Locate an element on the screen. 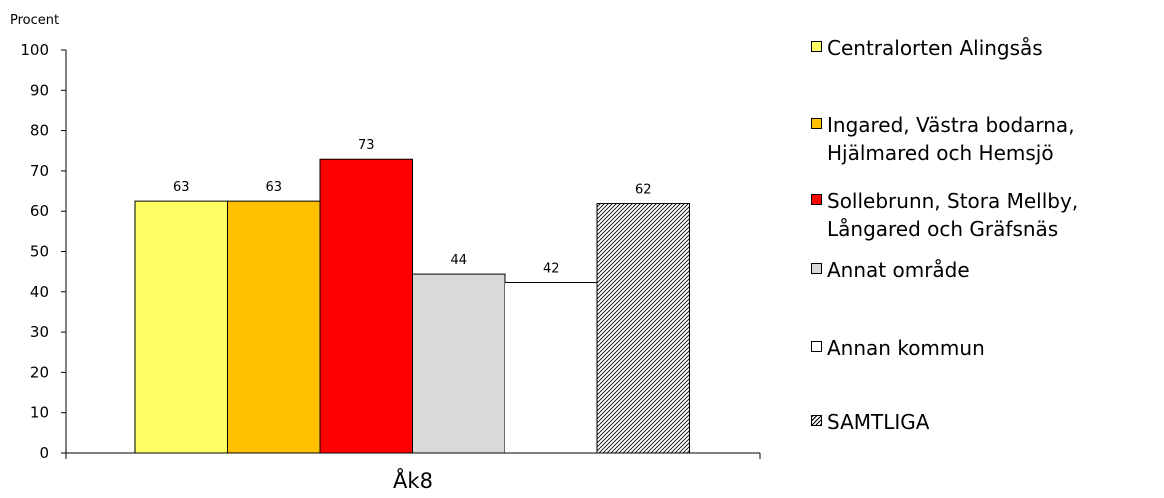 This screenshot has height=498, width=1164. x-category-label: Åk8 is located at coordinates (413, 480).